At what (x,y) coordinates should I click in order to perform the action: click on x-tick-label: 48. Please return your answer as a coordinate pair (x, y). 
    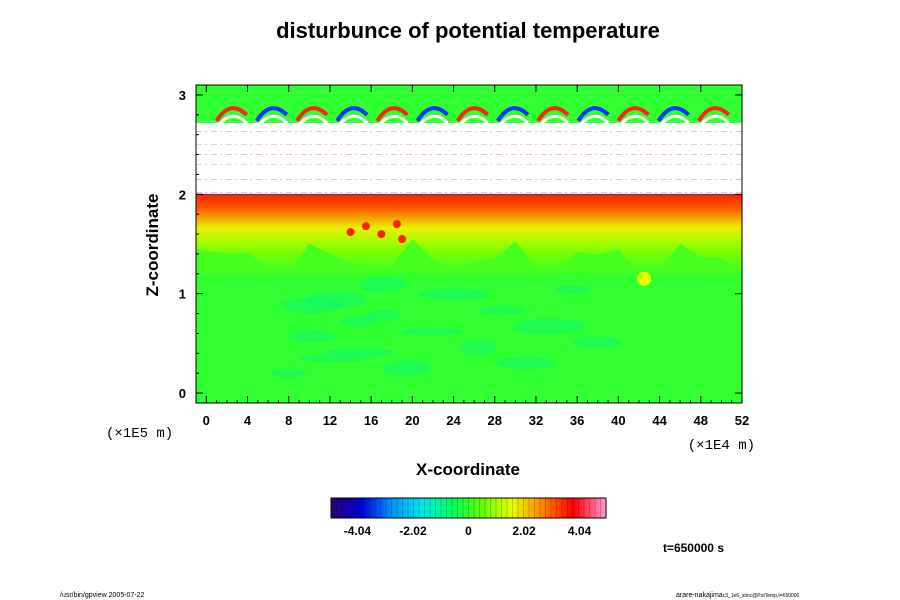
    Looking at the image, I should click on (701, 420).